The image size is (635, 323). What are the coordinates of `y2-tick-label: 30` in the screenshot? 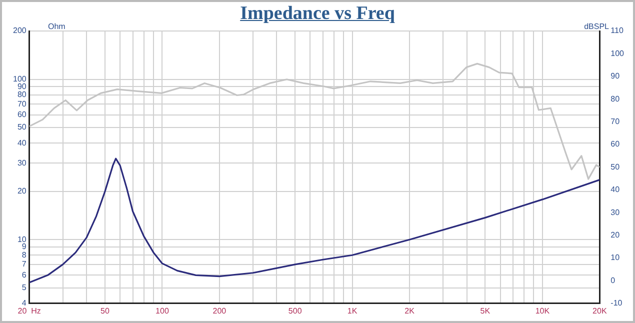 It's located at (615, 212).